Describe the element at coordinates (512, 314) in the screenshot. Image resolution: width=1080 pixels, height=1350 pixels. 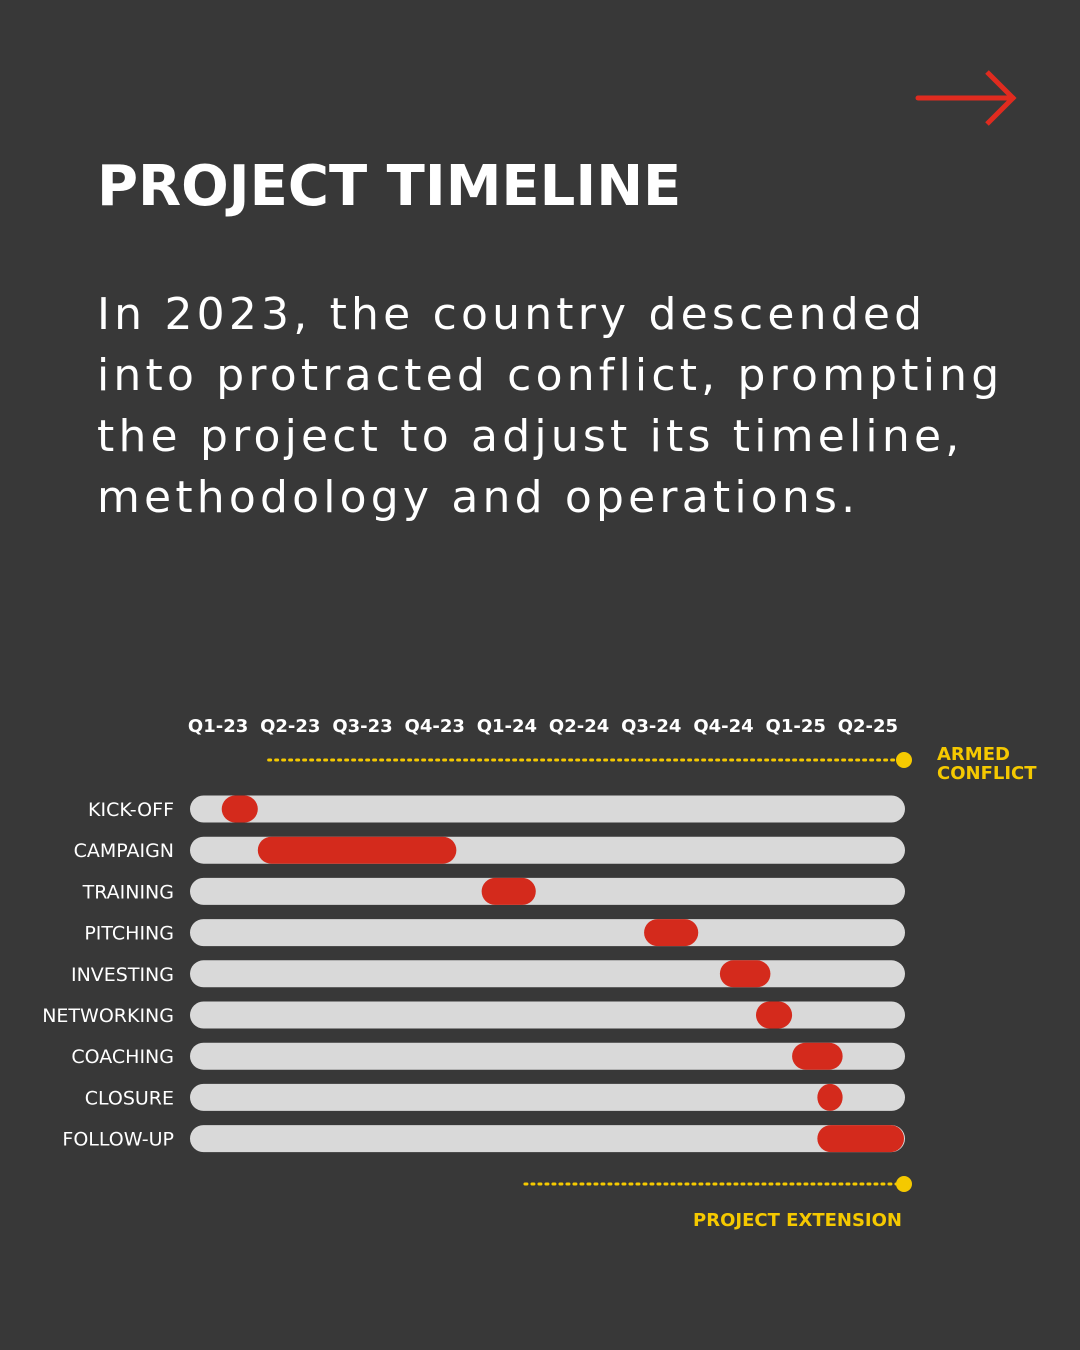
I see `intro-line: In 2023, the country descended` at that location.